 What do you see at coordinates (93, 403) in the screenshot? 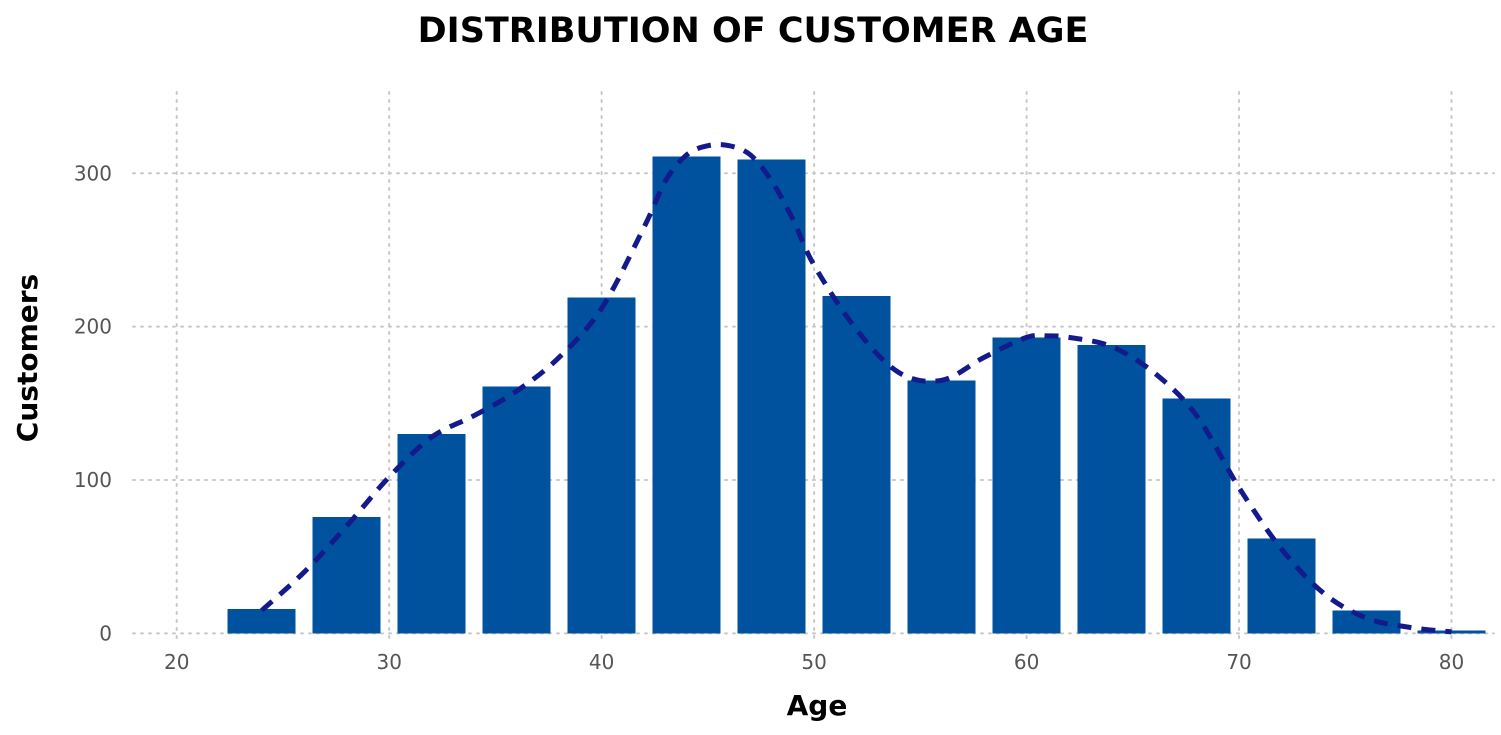
I see `y-axis-ticks: 0 100 200 300` at bounding box center [93, 403].